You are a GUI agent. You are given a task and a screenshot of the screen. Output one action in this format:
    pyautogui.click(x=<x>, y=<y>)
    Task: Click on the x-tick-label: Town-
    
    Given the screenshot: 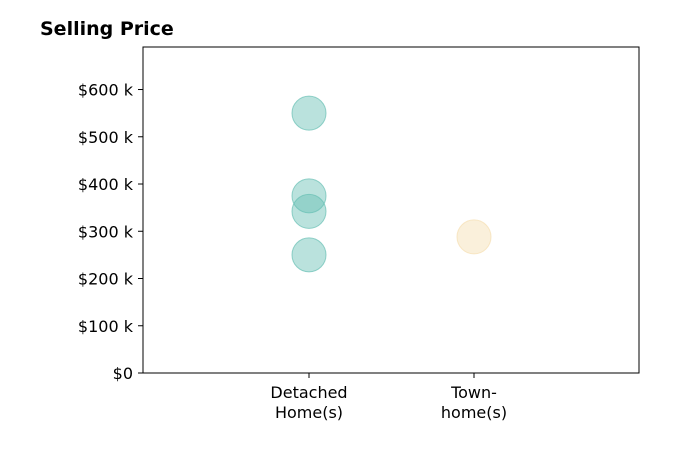 What is the action you would take?
    pyautogui.click(x=473, y=392)
    